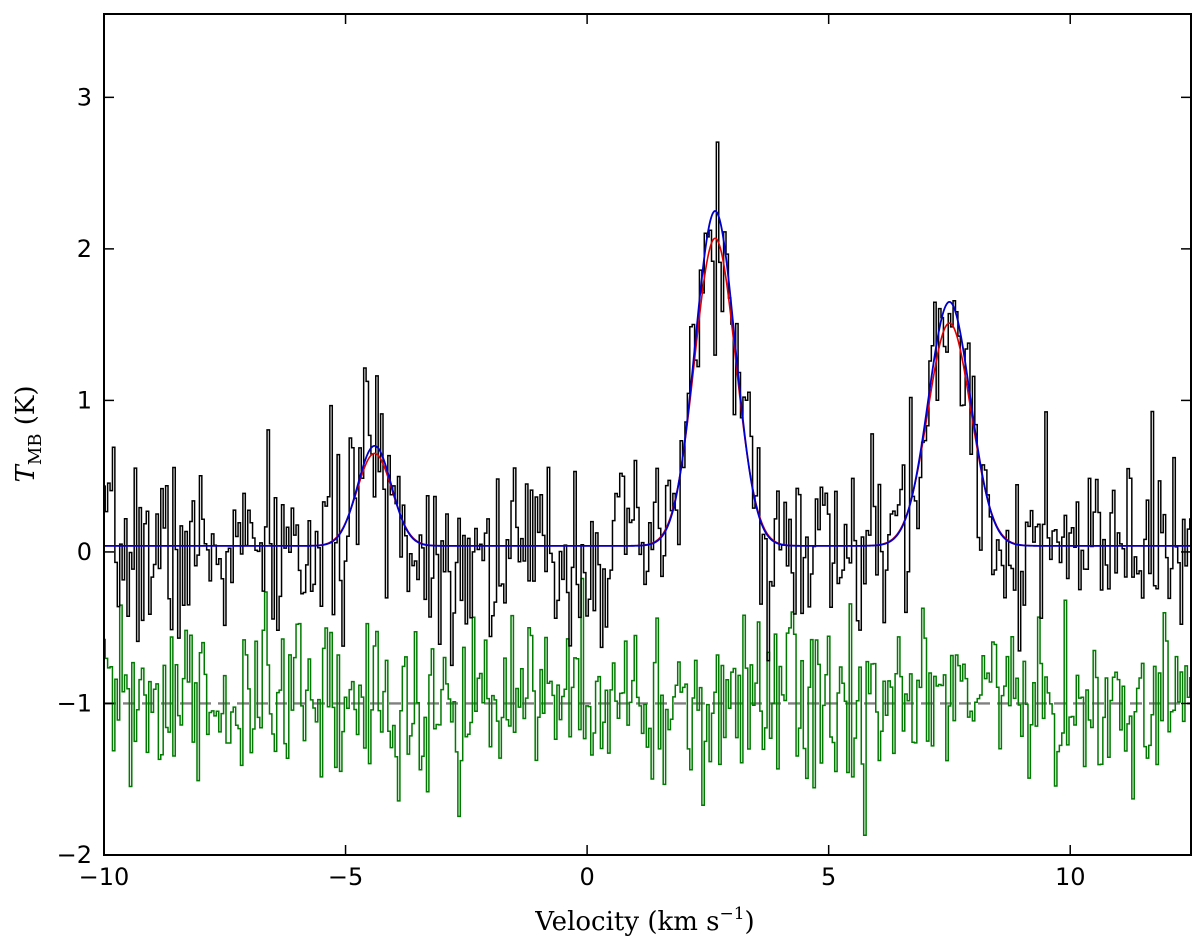 Image resolution: width=1200 pixels, height=947 pixels. What do you see at coordinates (644, 920) in the screenshot?
I see `x-axis-title: Velocity (km s−1)` at bounding box center [644, 920].